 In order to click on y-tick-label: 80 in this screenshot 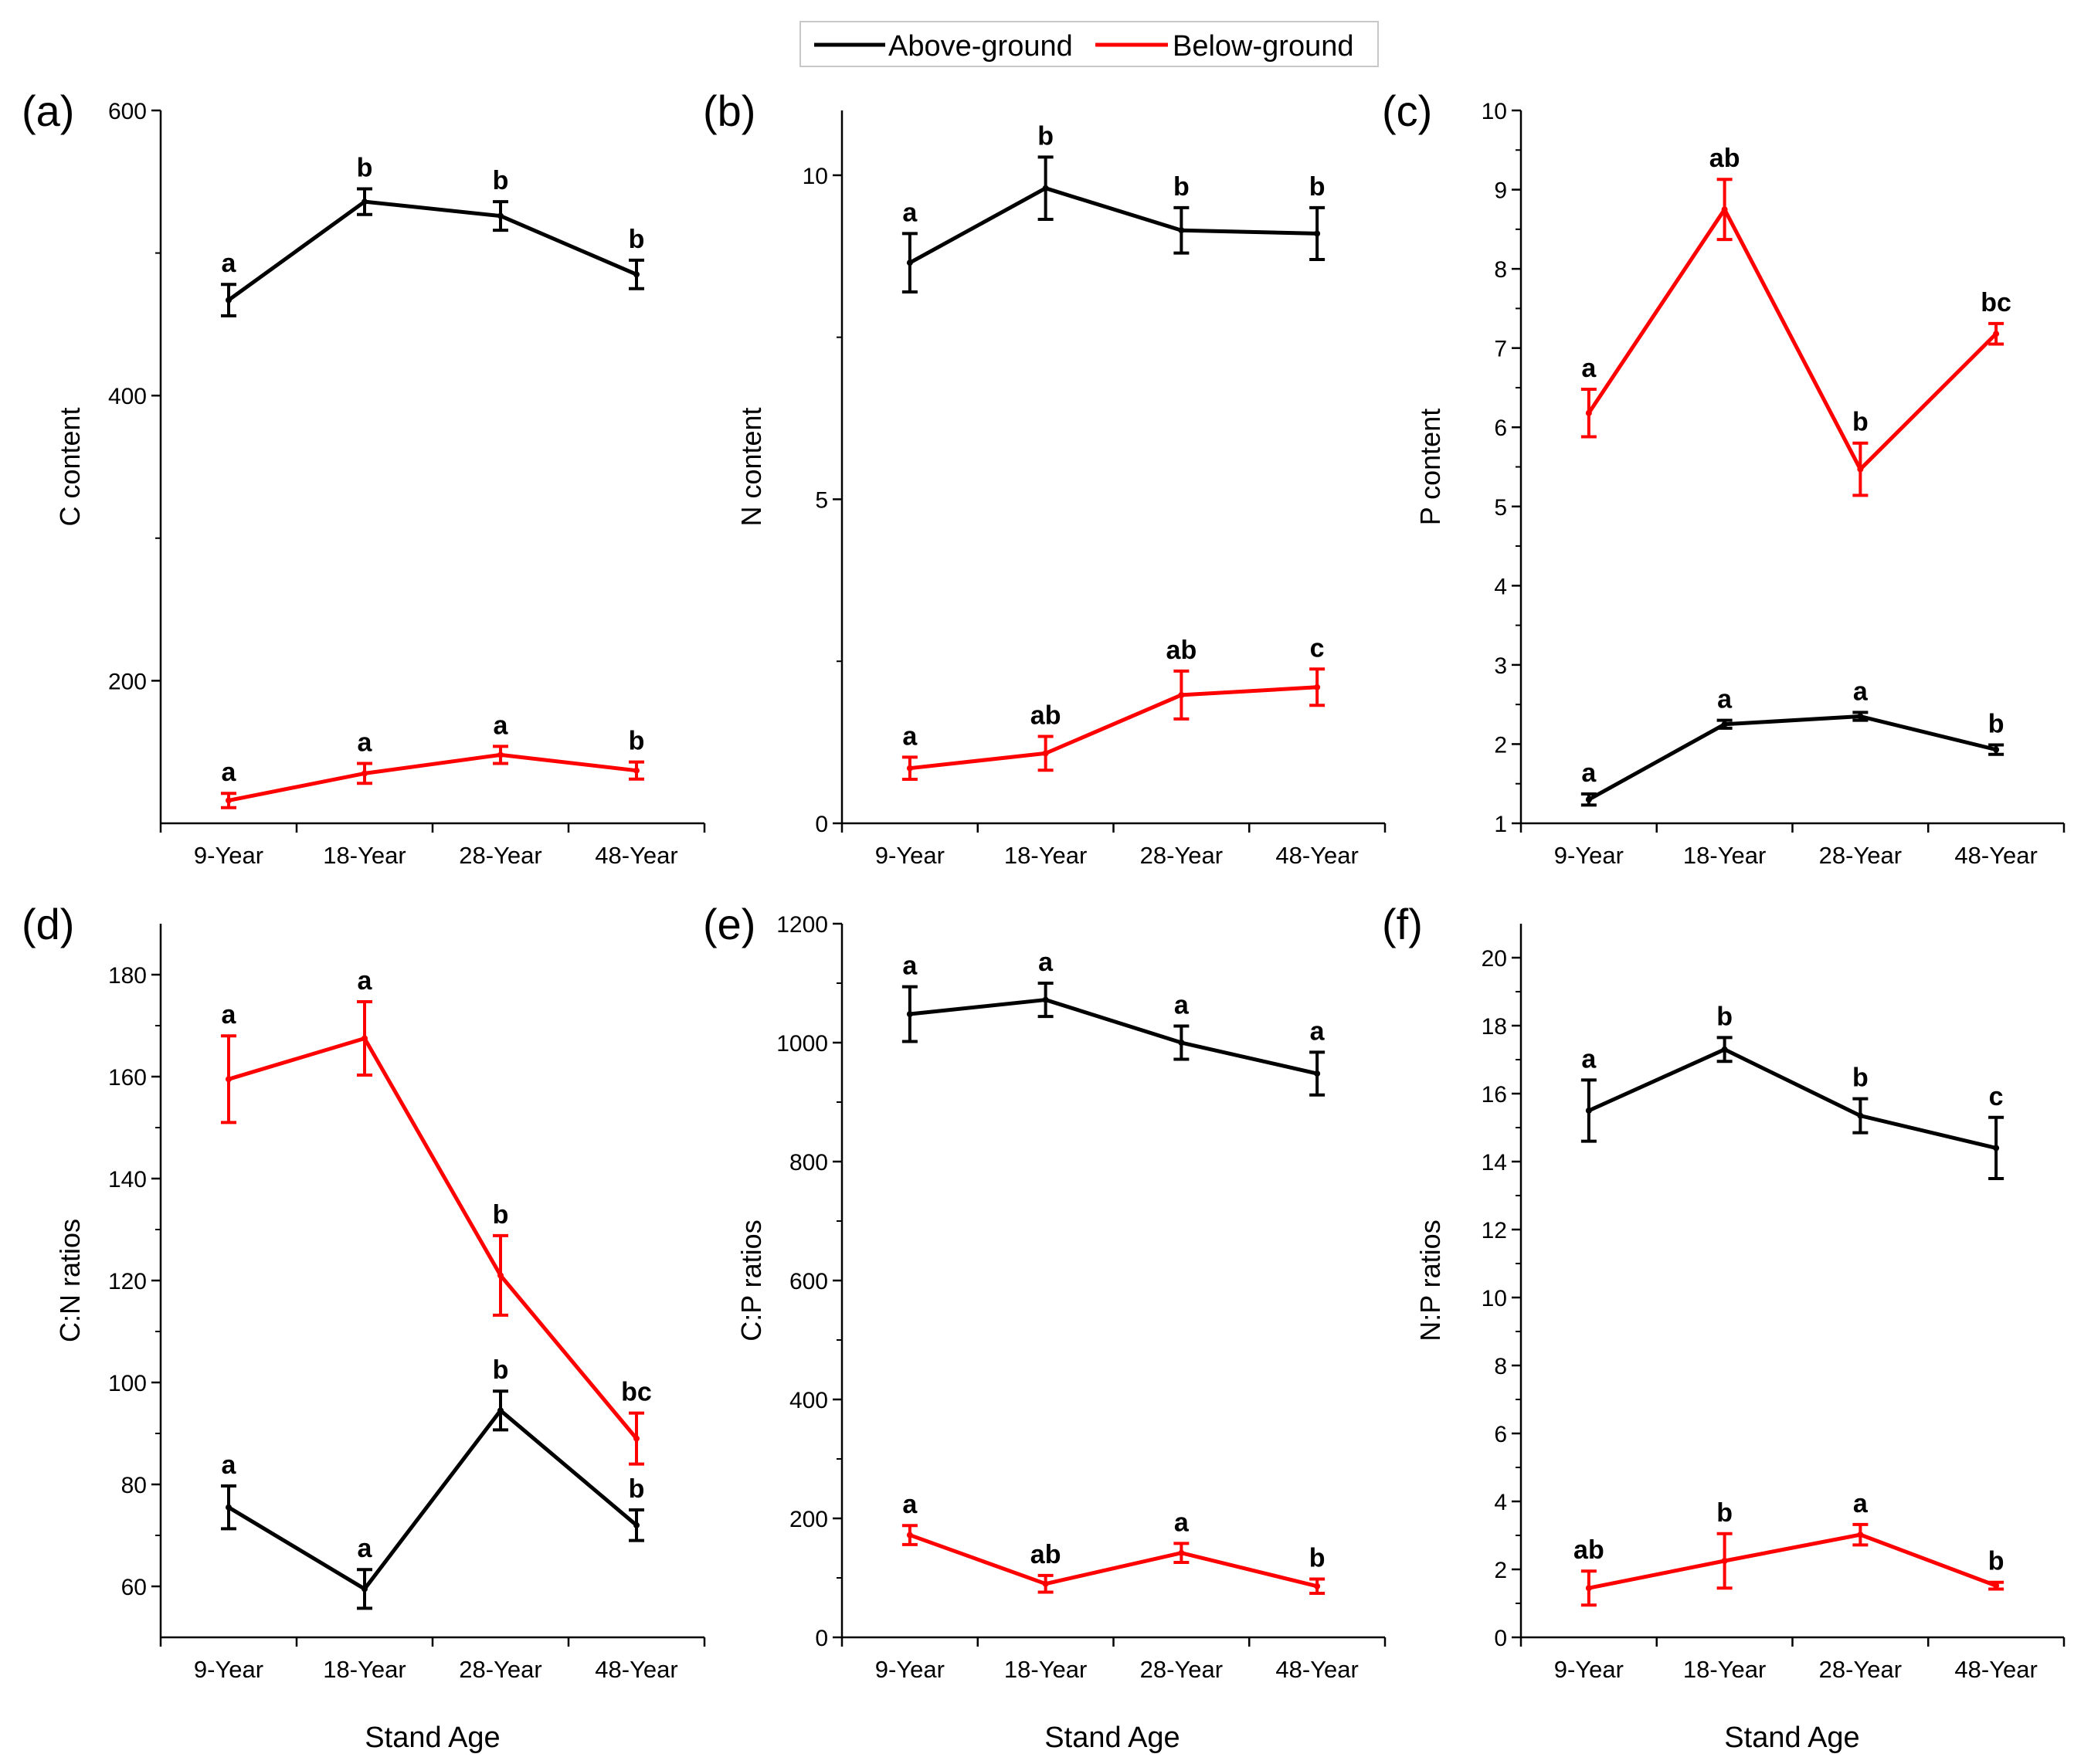, I will do `click(134, 1485)`.